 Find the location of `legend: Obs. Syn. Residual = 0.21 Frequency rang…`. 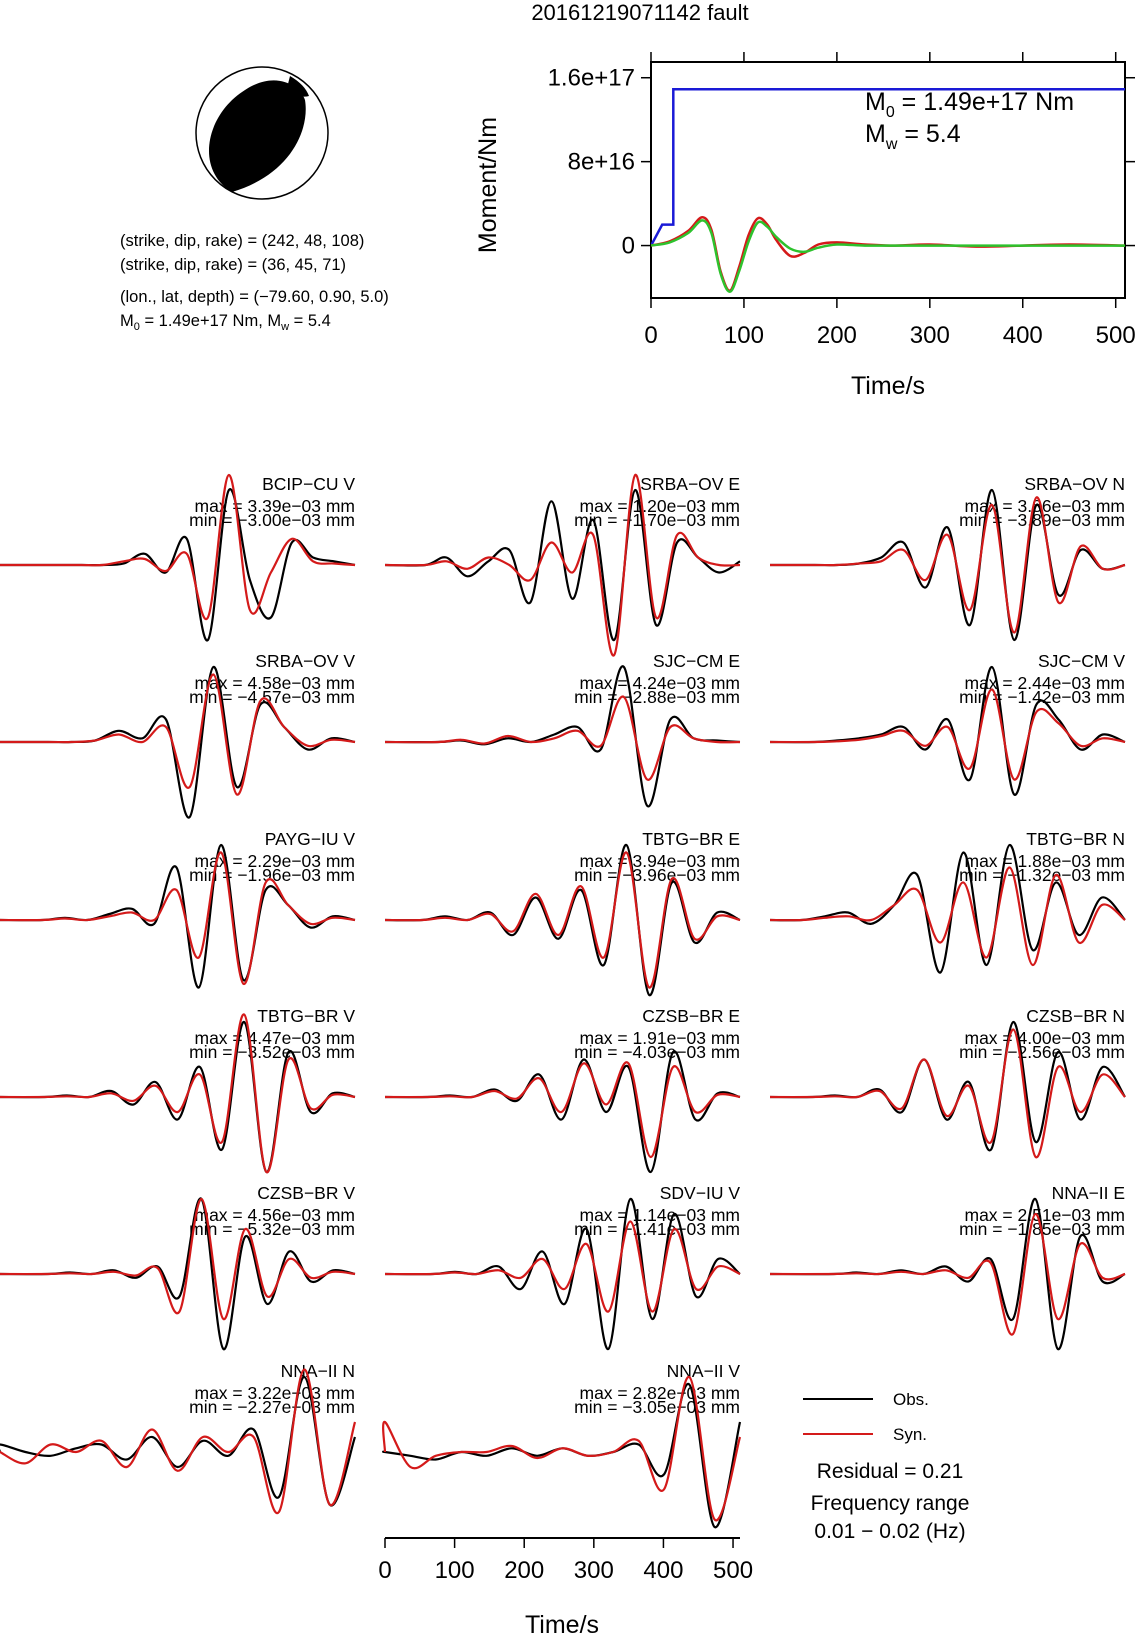

legend: Obs. Syn. Residual = 0.21 Frequency rang… is located at coordinates (886, 1466).